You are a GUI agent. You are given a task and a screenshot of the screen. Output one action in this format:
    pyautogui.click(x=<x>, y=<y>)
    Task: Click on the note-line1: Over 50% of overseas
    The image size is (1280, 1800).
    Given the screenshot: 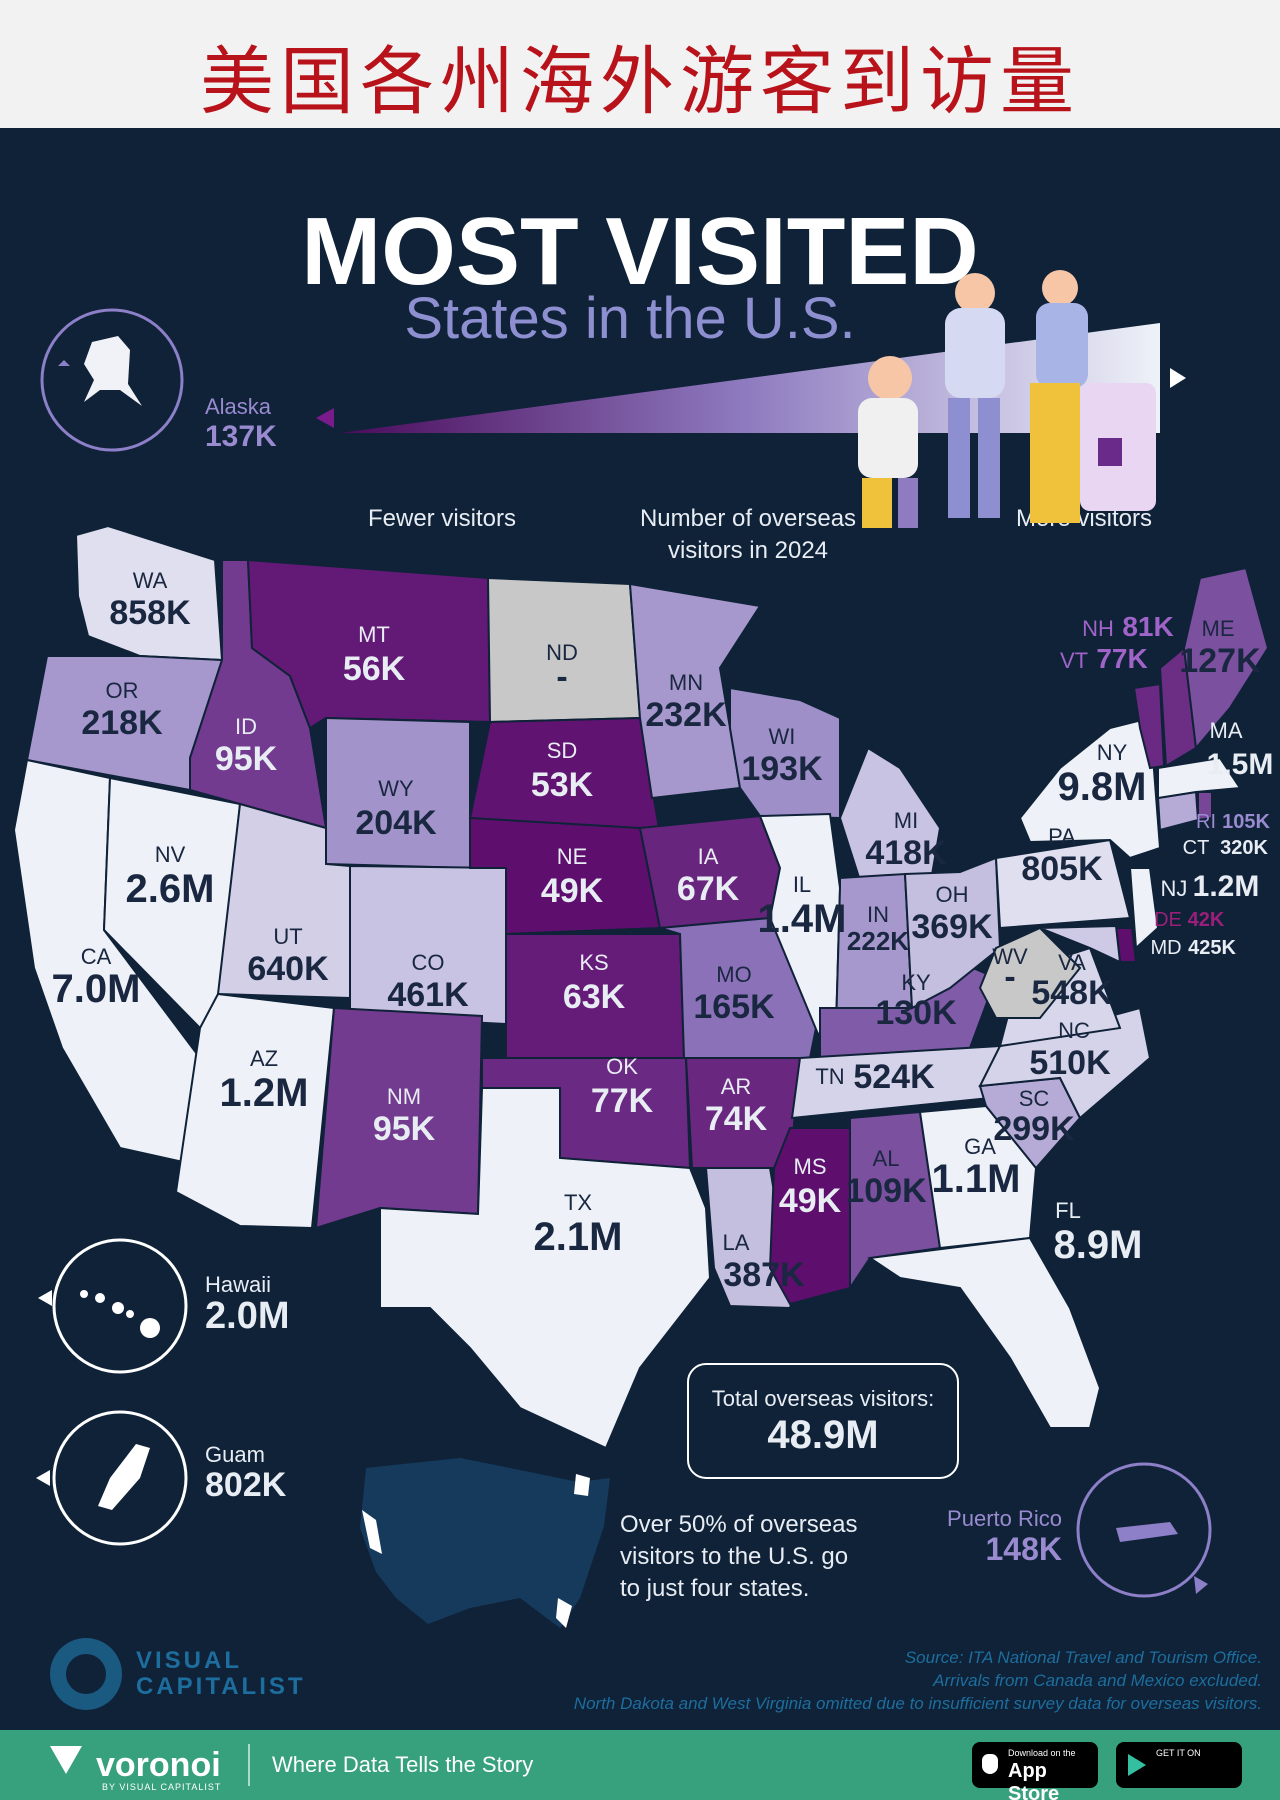 What is the action you would take?
    pyautogui.click(x=738, y=1524)
    